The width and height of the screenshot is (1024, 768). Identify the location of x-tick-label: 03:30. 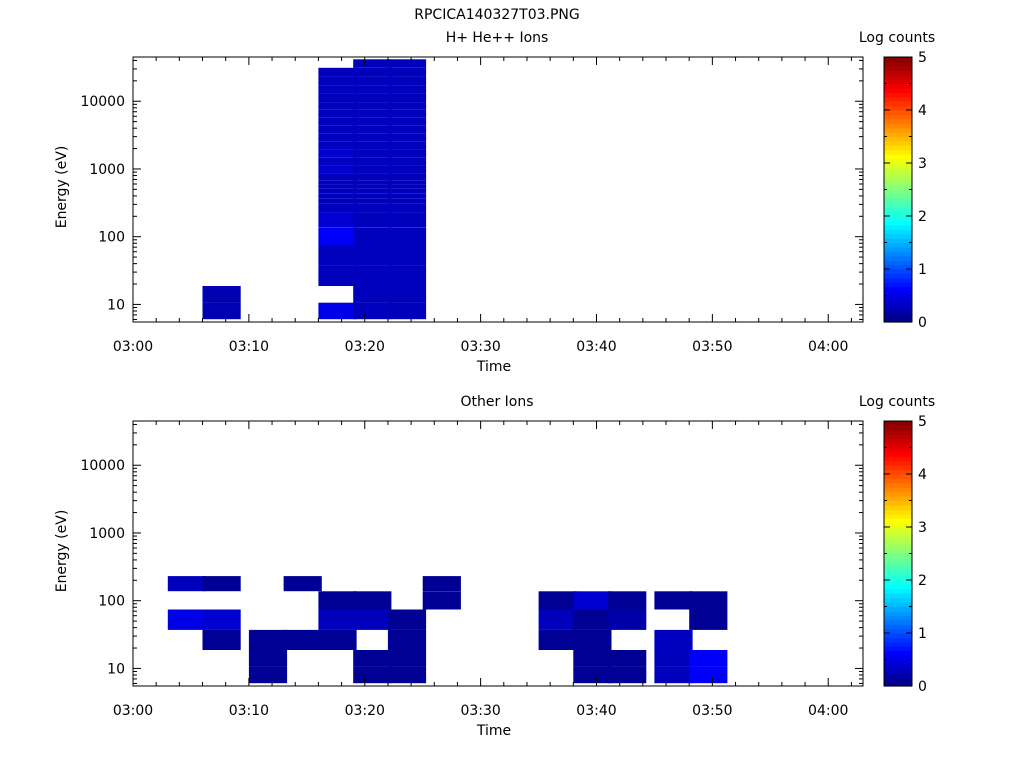
(480, 347).